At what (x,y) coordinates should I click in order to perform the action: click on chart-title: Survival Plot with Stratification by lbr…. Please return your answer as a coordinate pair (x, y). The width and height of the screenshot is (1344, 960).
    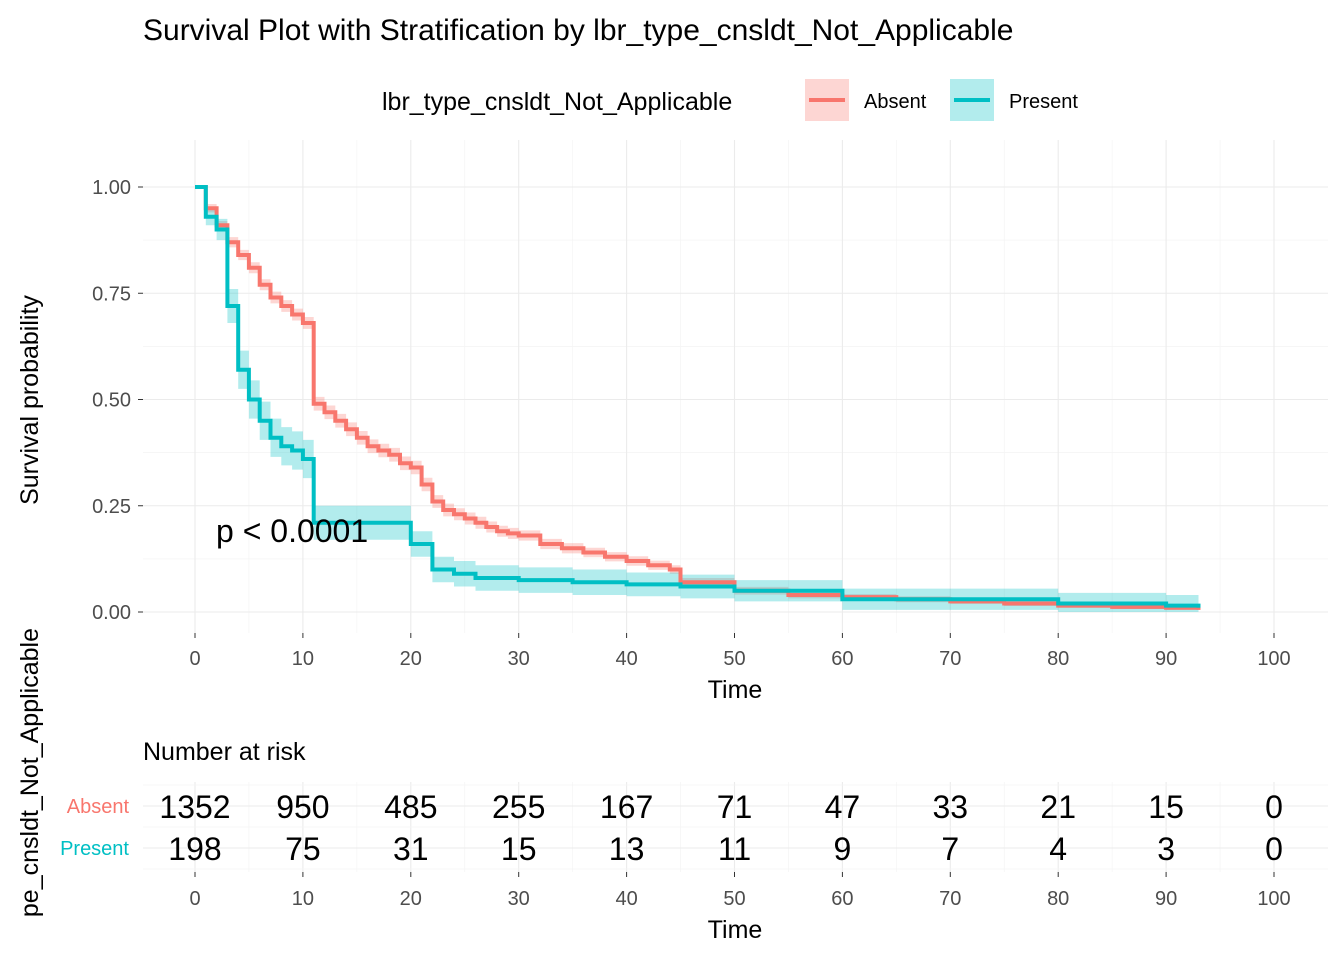
    Looking at the image, I should click on (578, 30).